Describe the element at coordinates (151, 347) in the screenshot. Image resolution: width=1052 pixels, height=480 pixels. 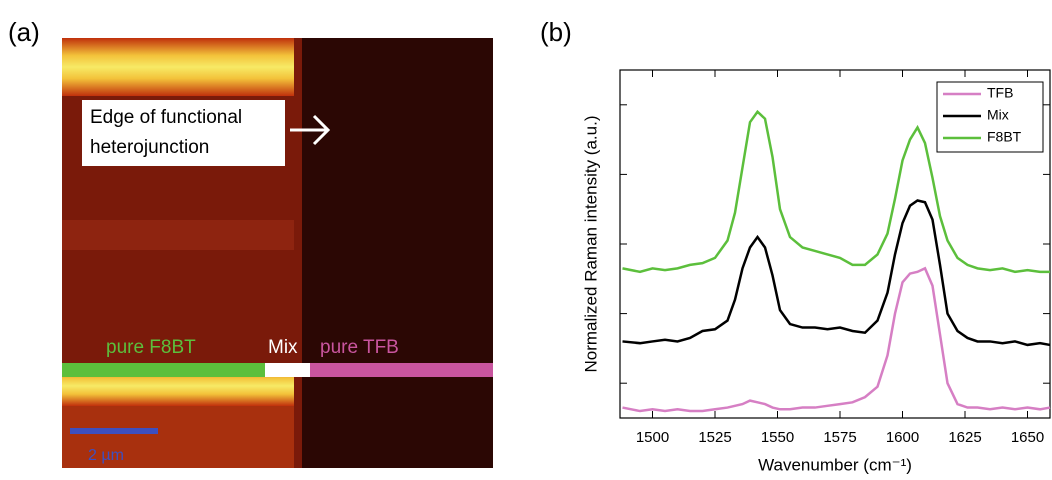
I see `region-label: pure F8BT` at that location.